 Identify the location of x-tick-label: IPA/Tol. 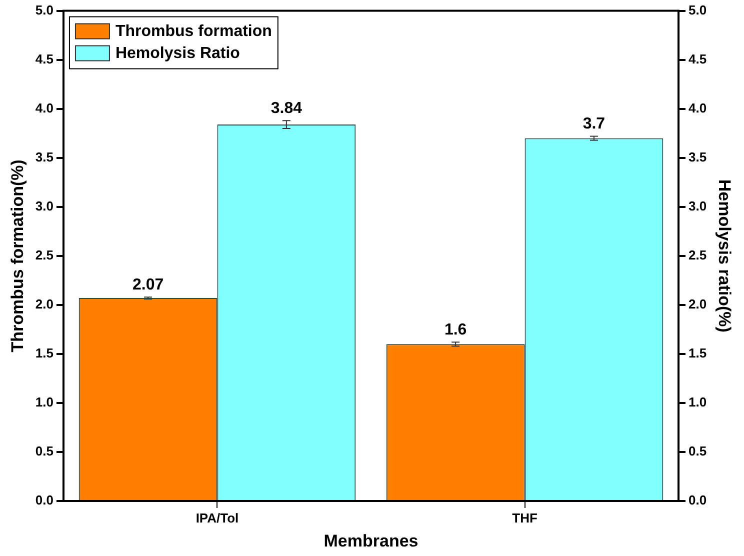
(217, 518).